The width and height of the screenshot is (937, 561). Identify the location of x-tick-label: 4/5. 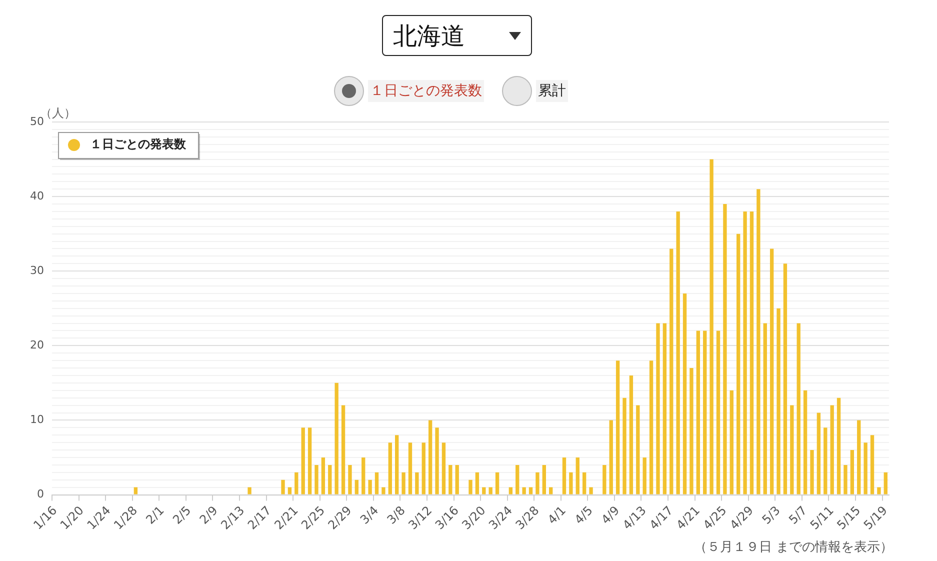
(584, 515).